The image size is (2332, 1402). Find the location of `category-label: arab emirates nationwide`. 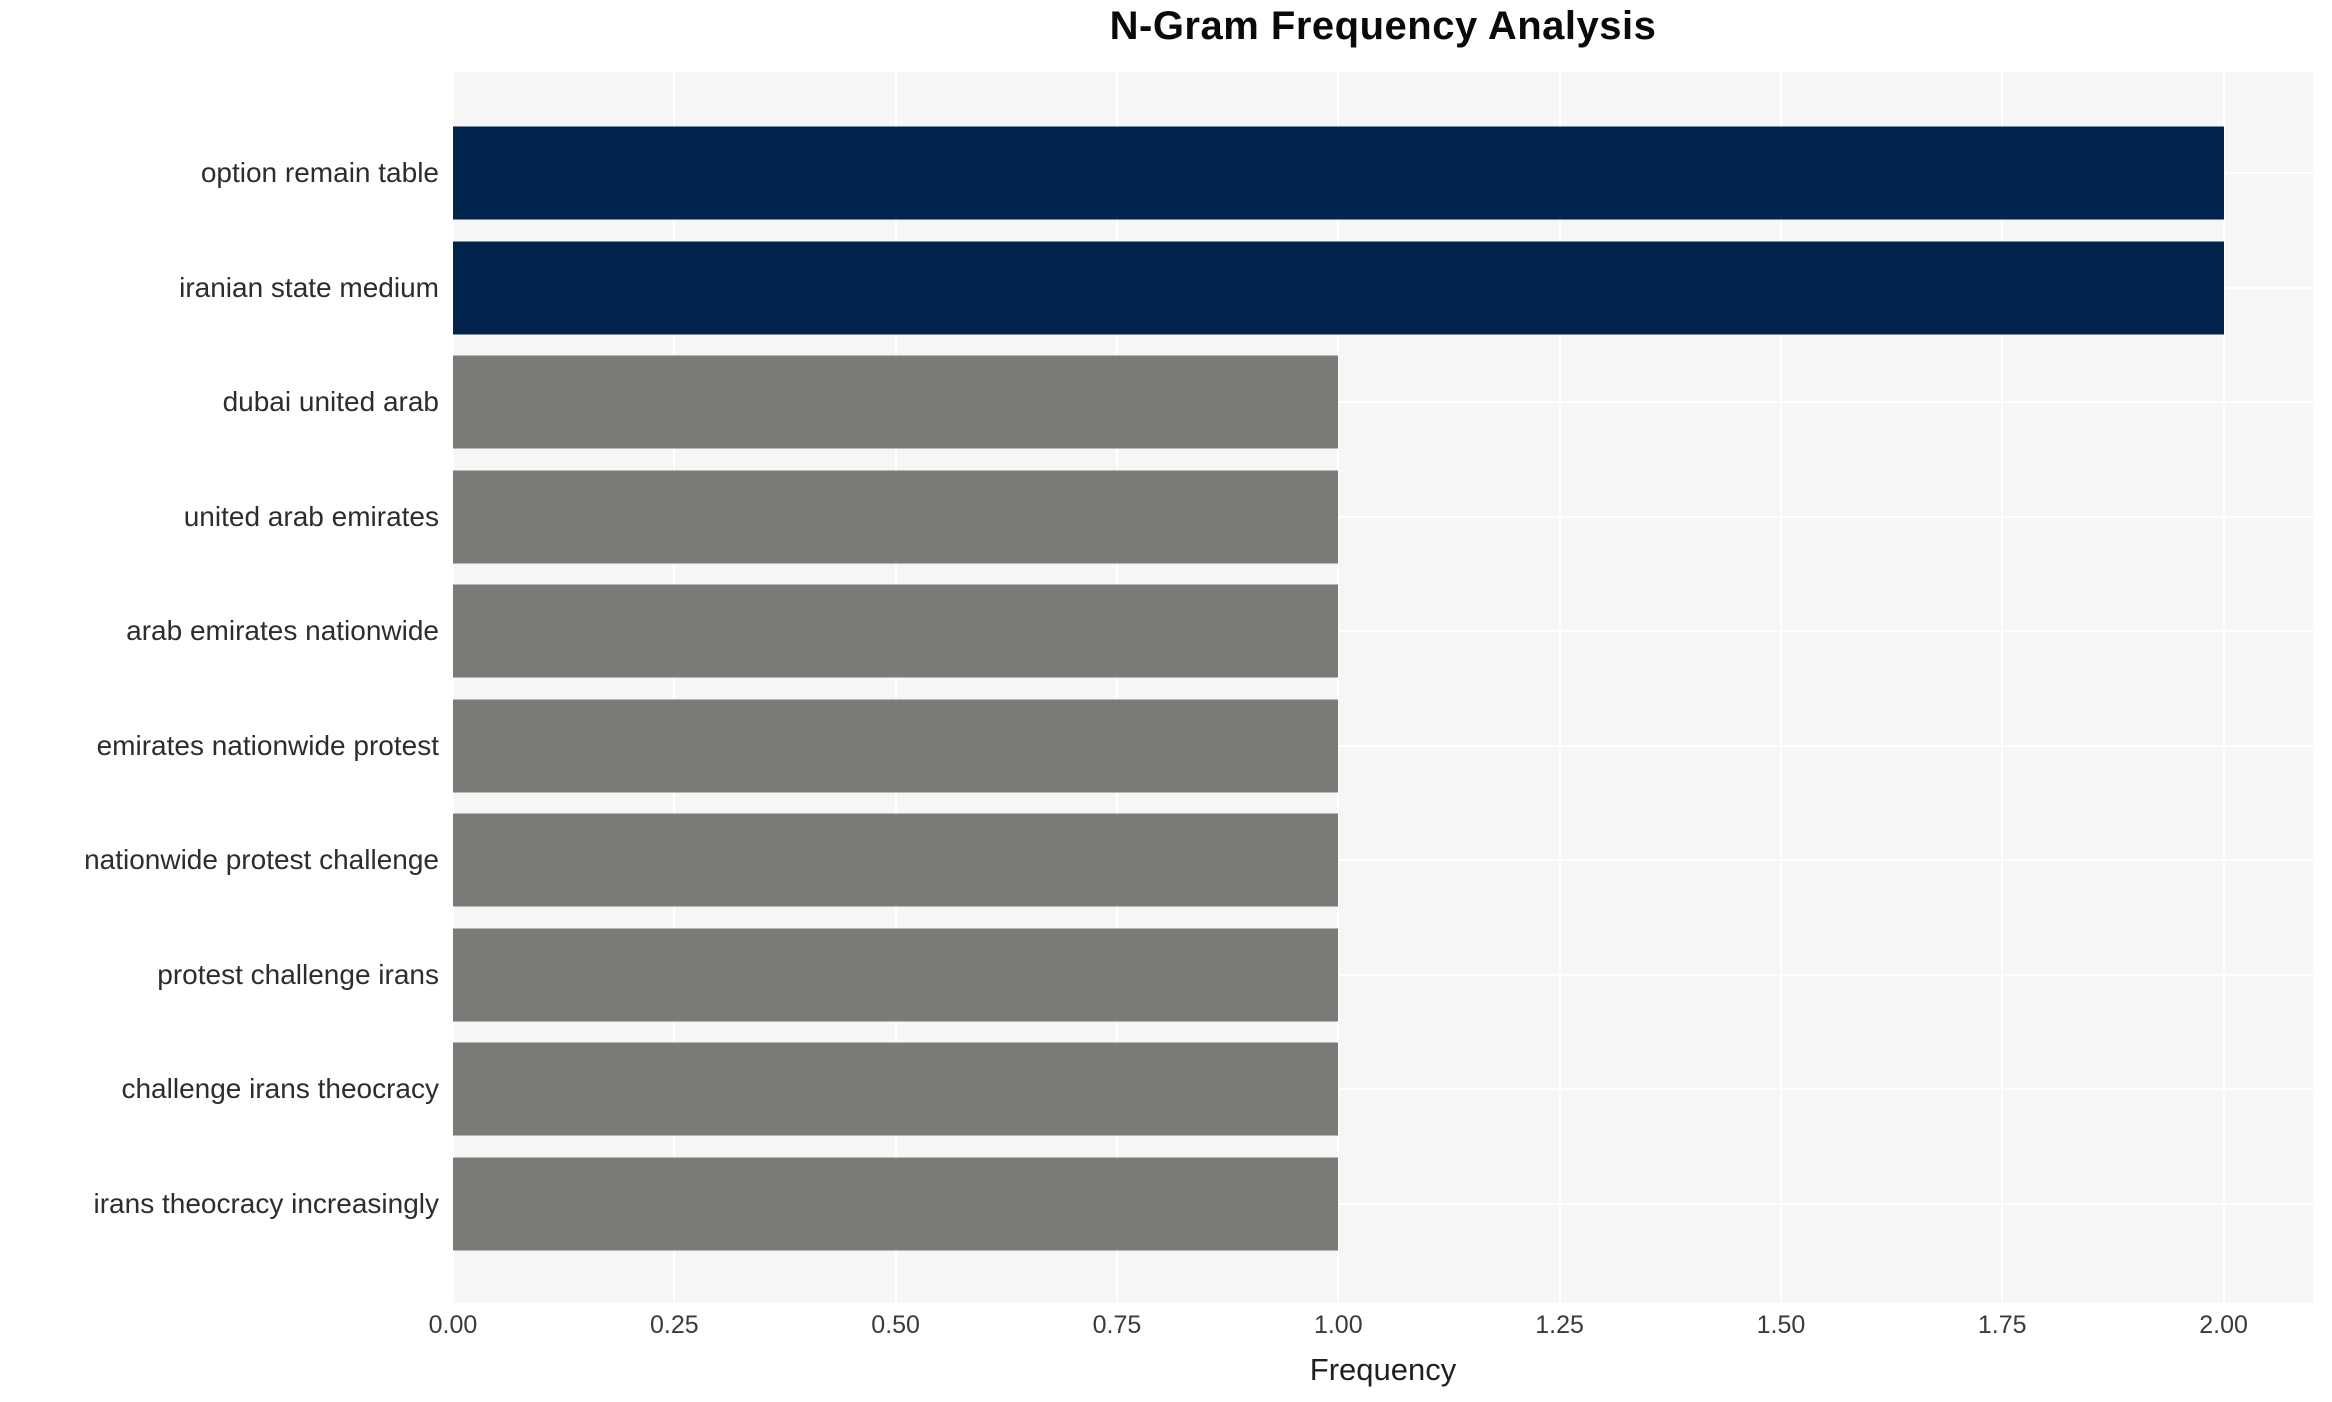

category-label: arab emirates nationwide is located at coordinates (282, 631).